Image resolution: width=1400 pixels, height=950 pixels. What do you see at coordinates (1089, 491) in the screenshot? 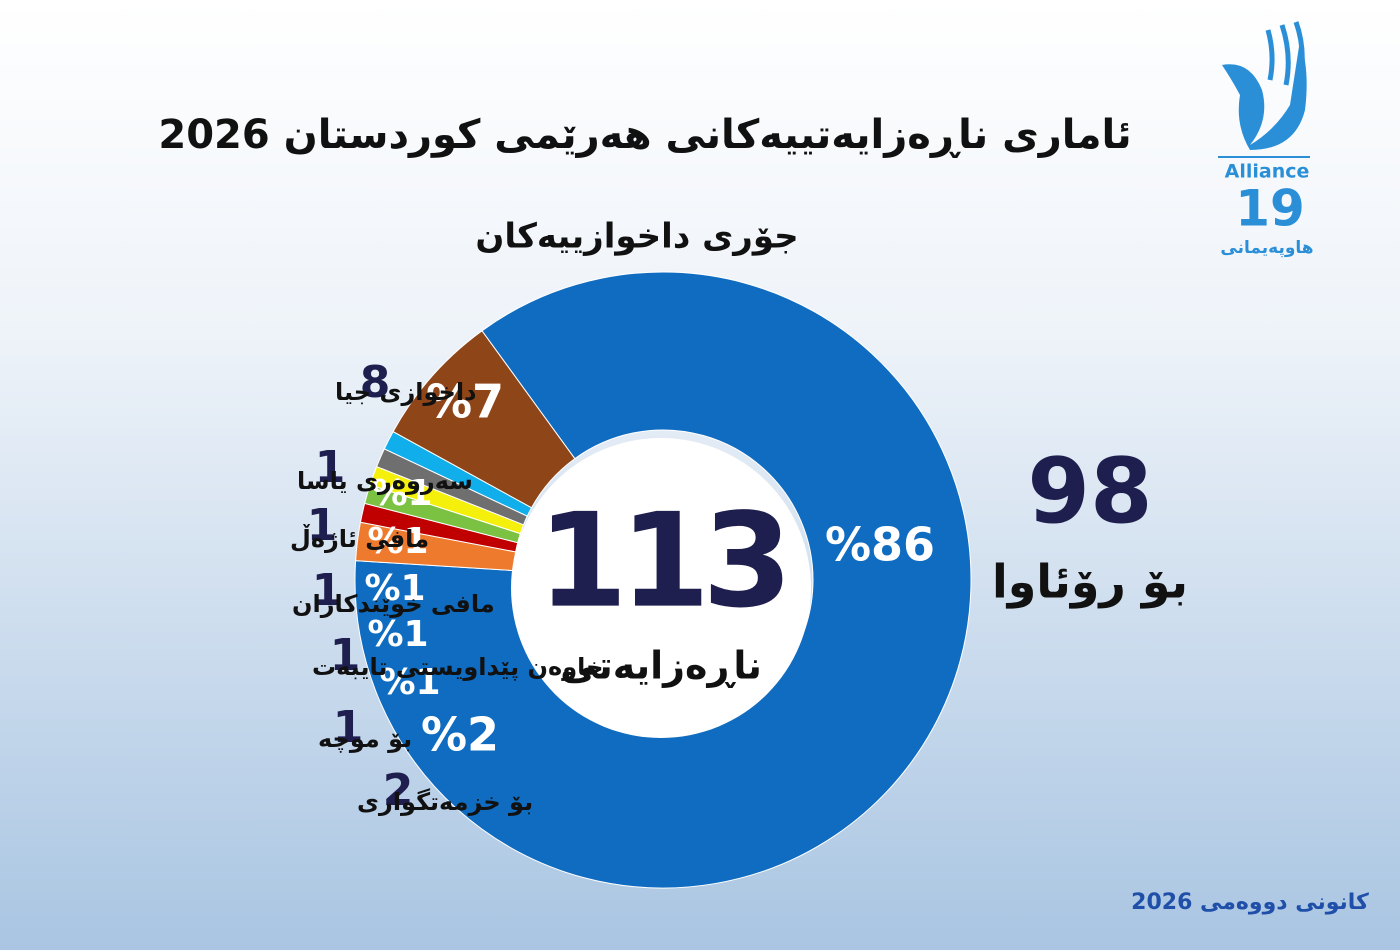
I see `category-count: 98` at bounding box center [1089, 491].